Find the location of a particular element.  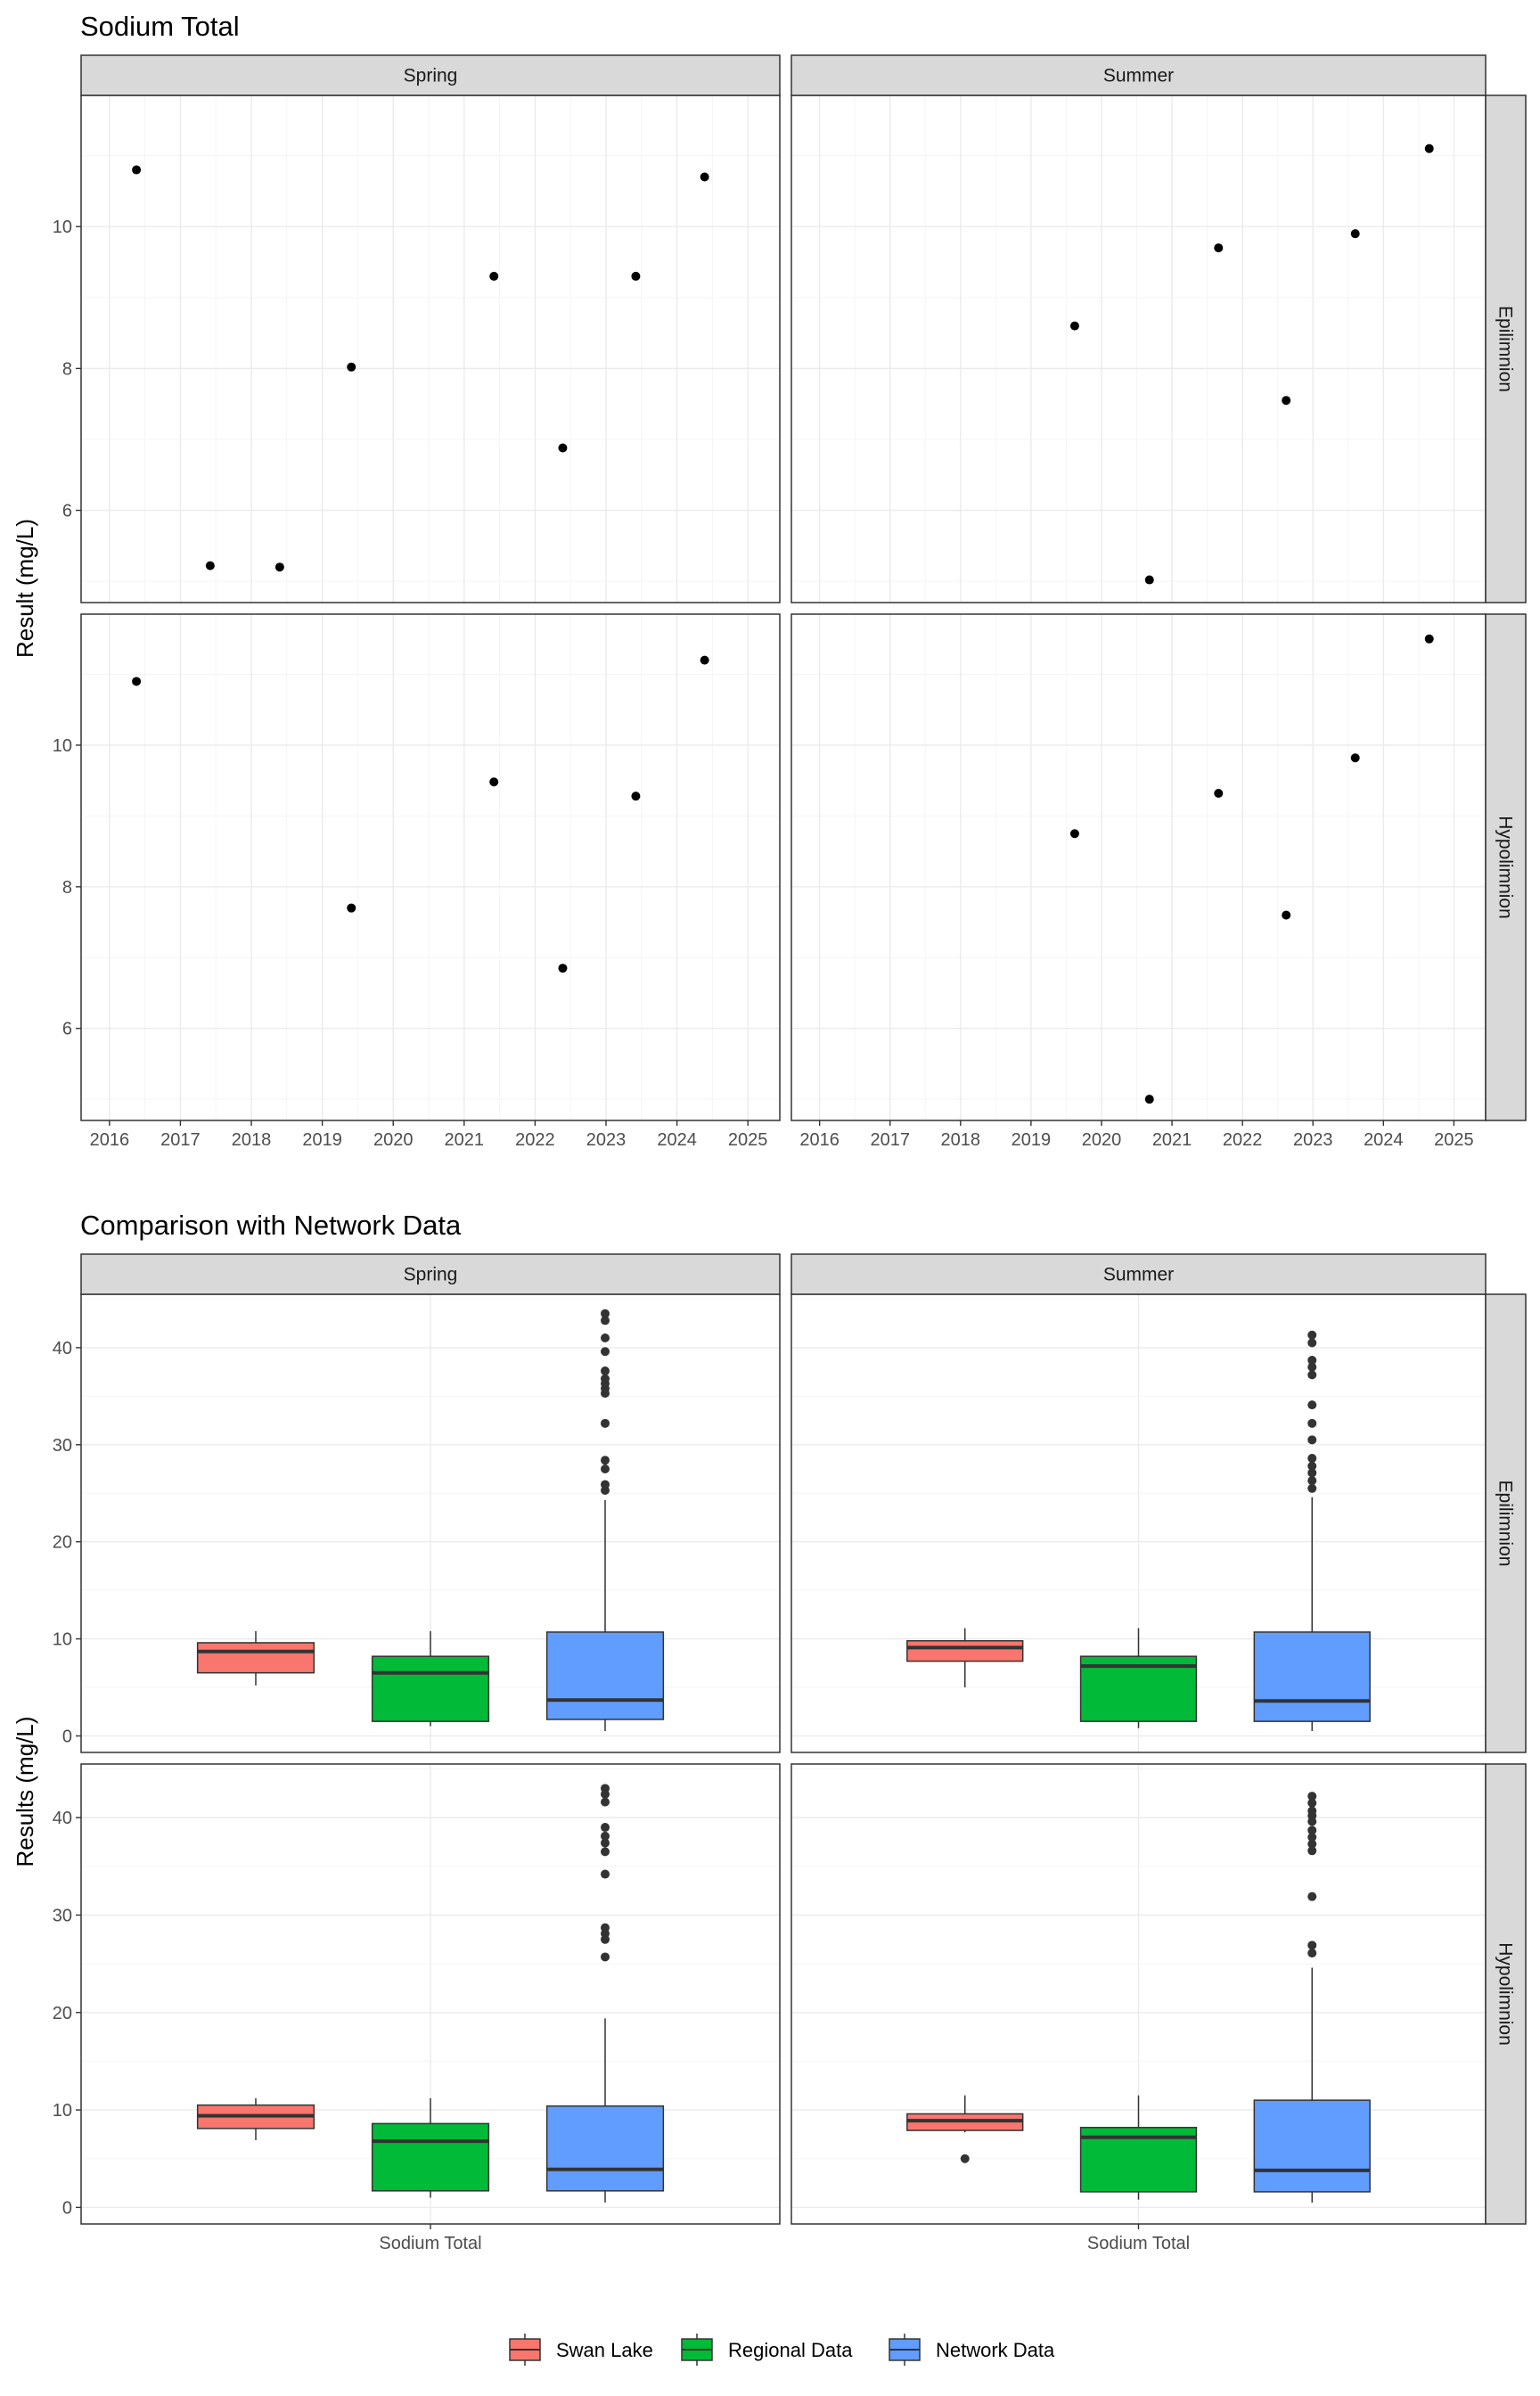

legend: Swan Lake Regional Data Network Data is located at coordinates (782, 2350).